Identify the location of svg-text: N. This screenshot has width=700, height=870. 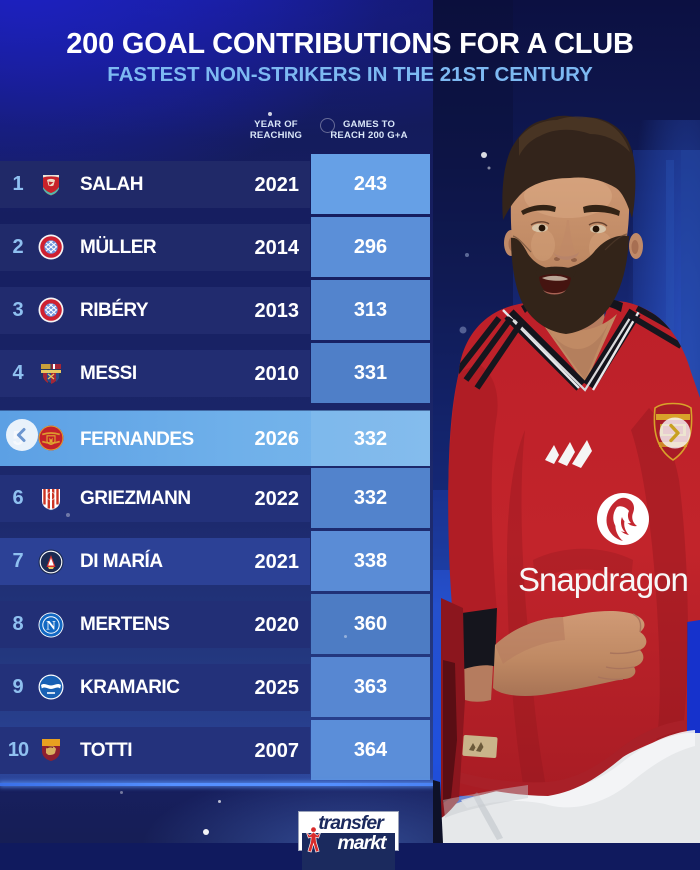
(51, 624).